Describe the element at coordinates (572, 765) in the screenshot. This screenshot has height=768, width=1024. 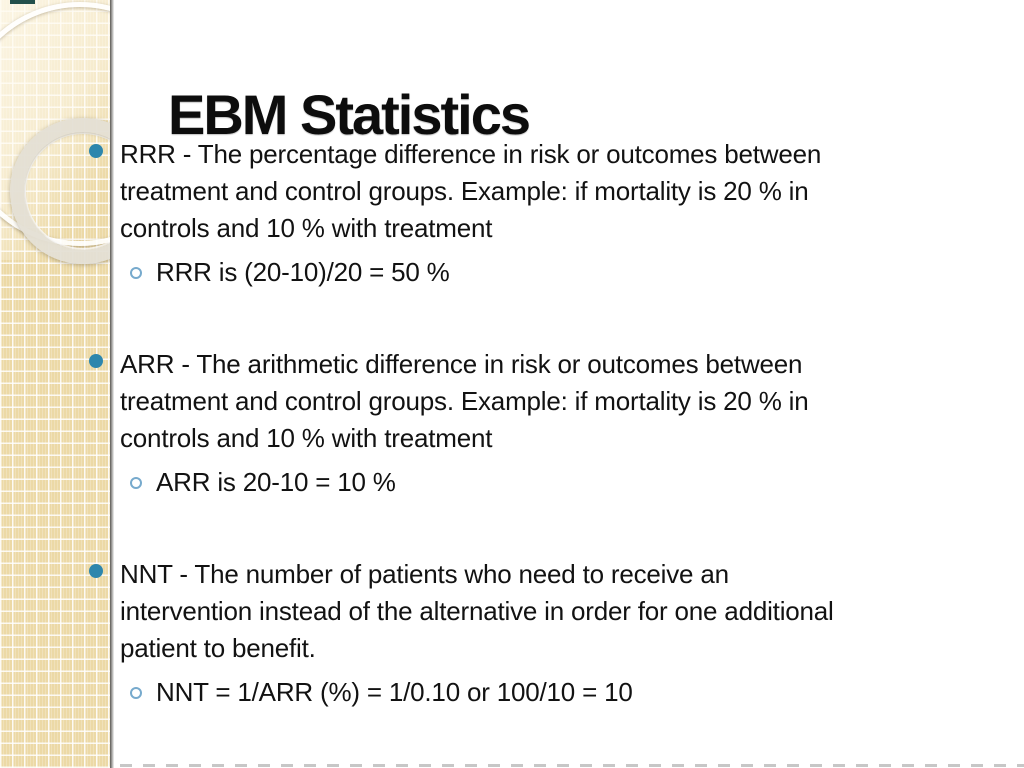
I see `cutoff-text-remnant` at that location.